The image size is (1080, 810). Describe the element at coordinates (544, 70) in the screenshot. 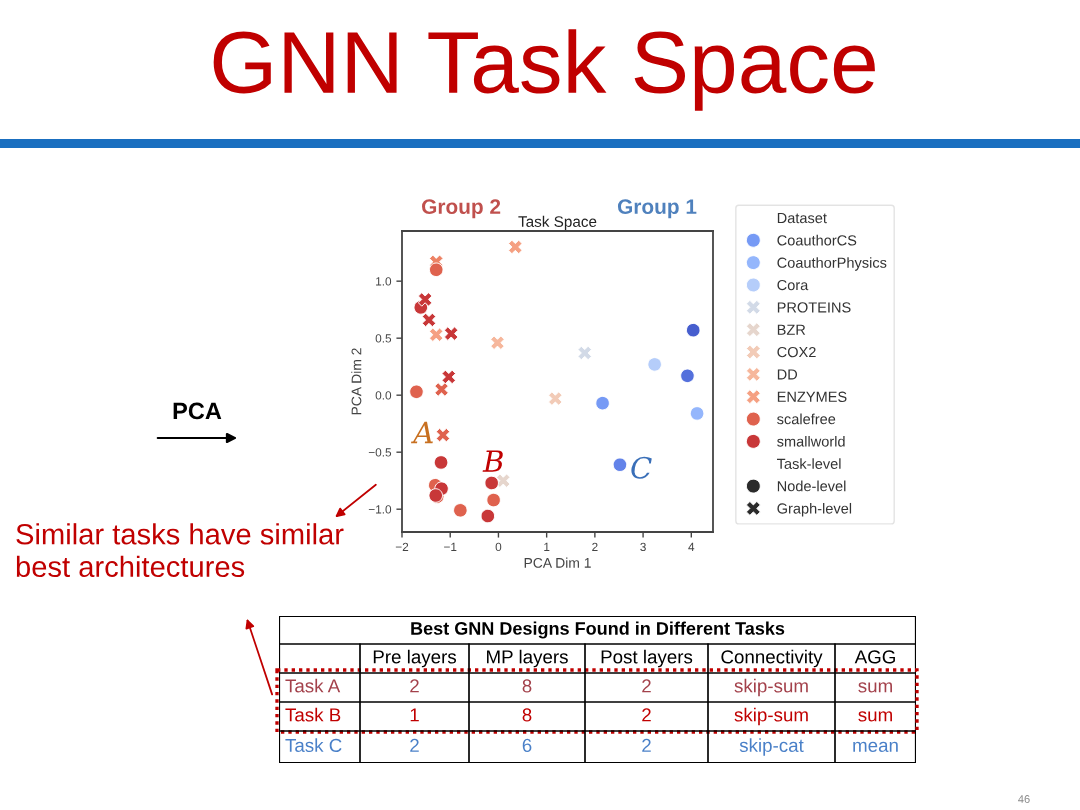

I see `text: GNN Task Space` at that location.